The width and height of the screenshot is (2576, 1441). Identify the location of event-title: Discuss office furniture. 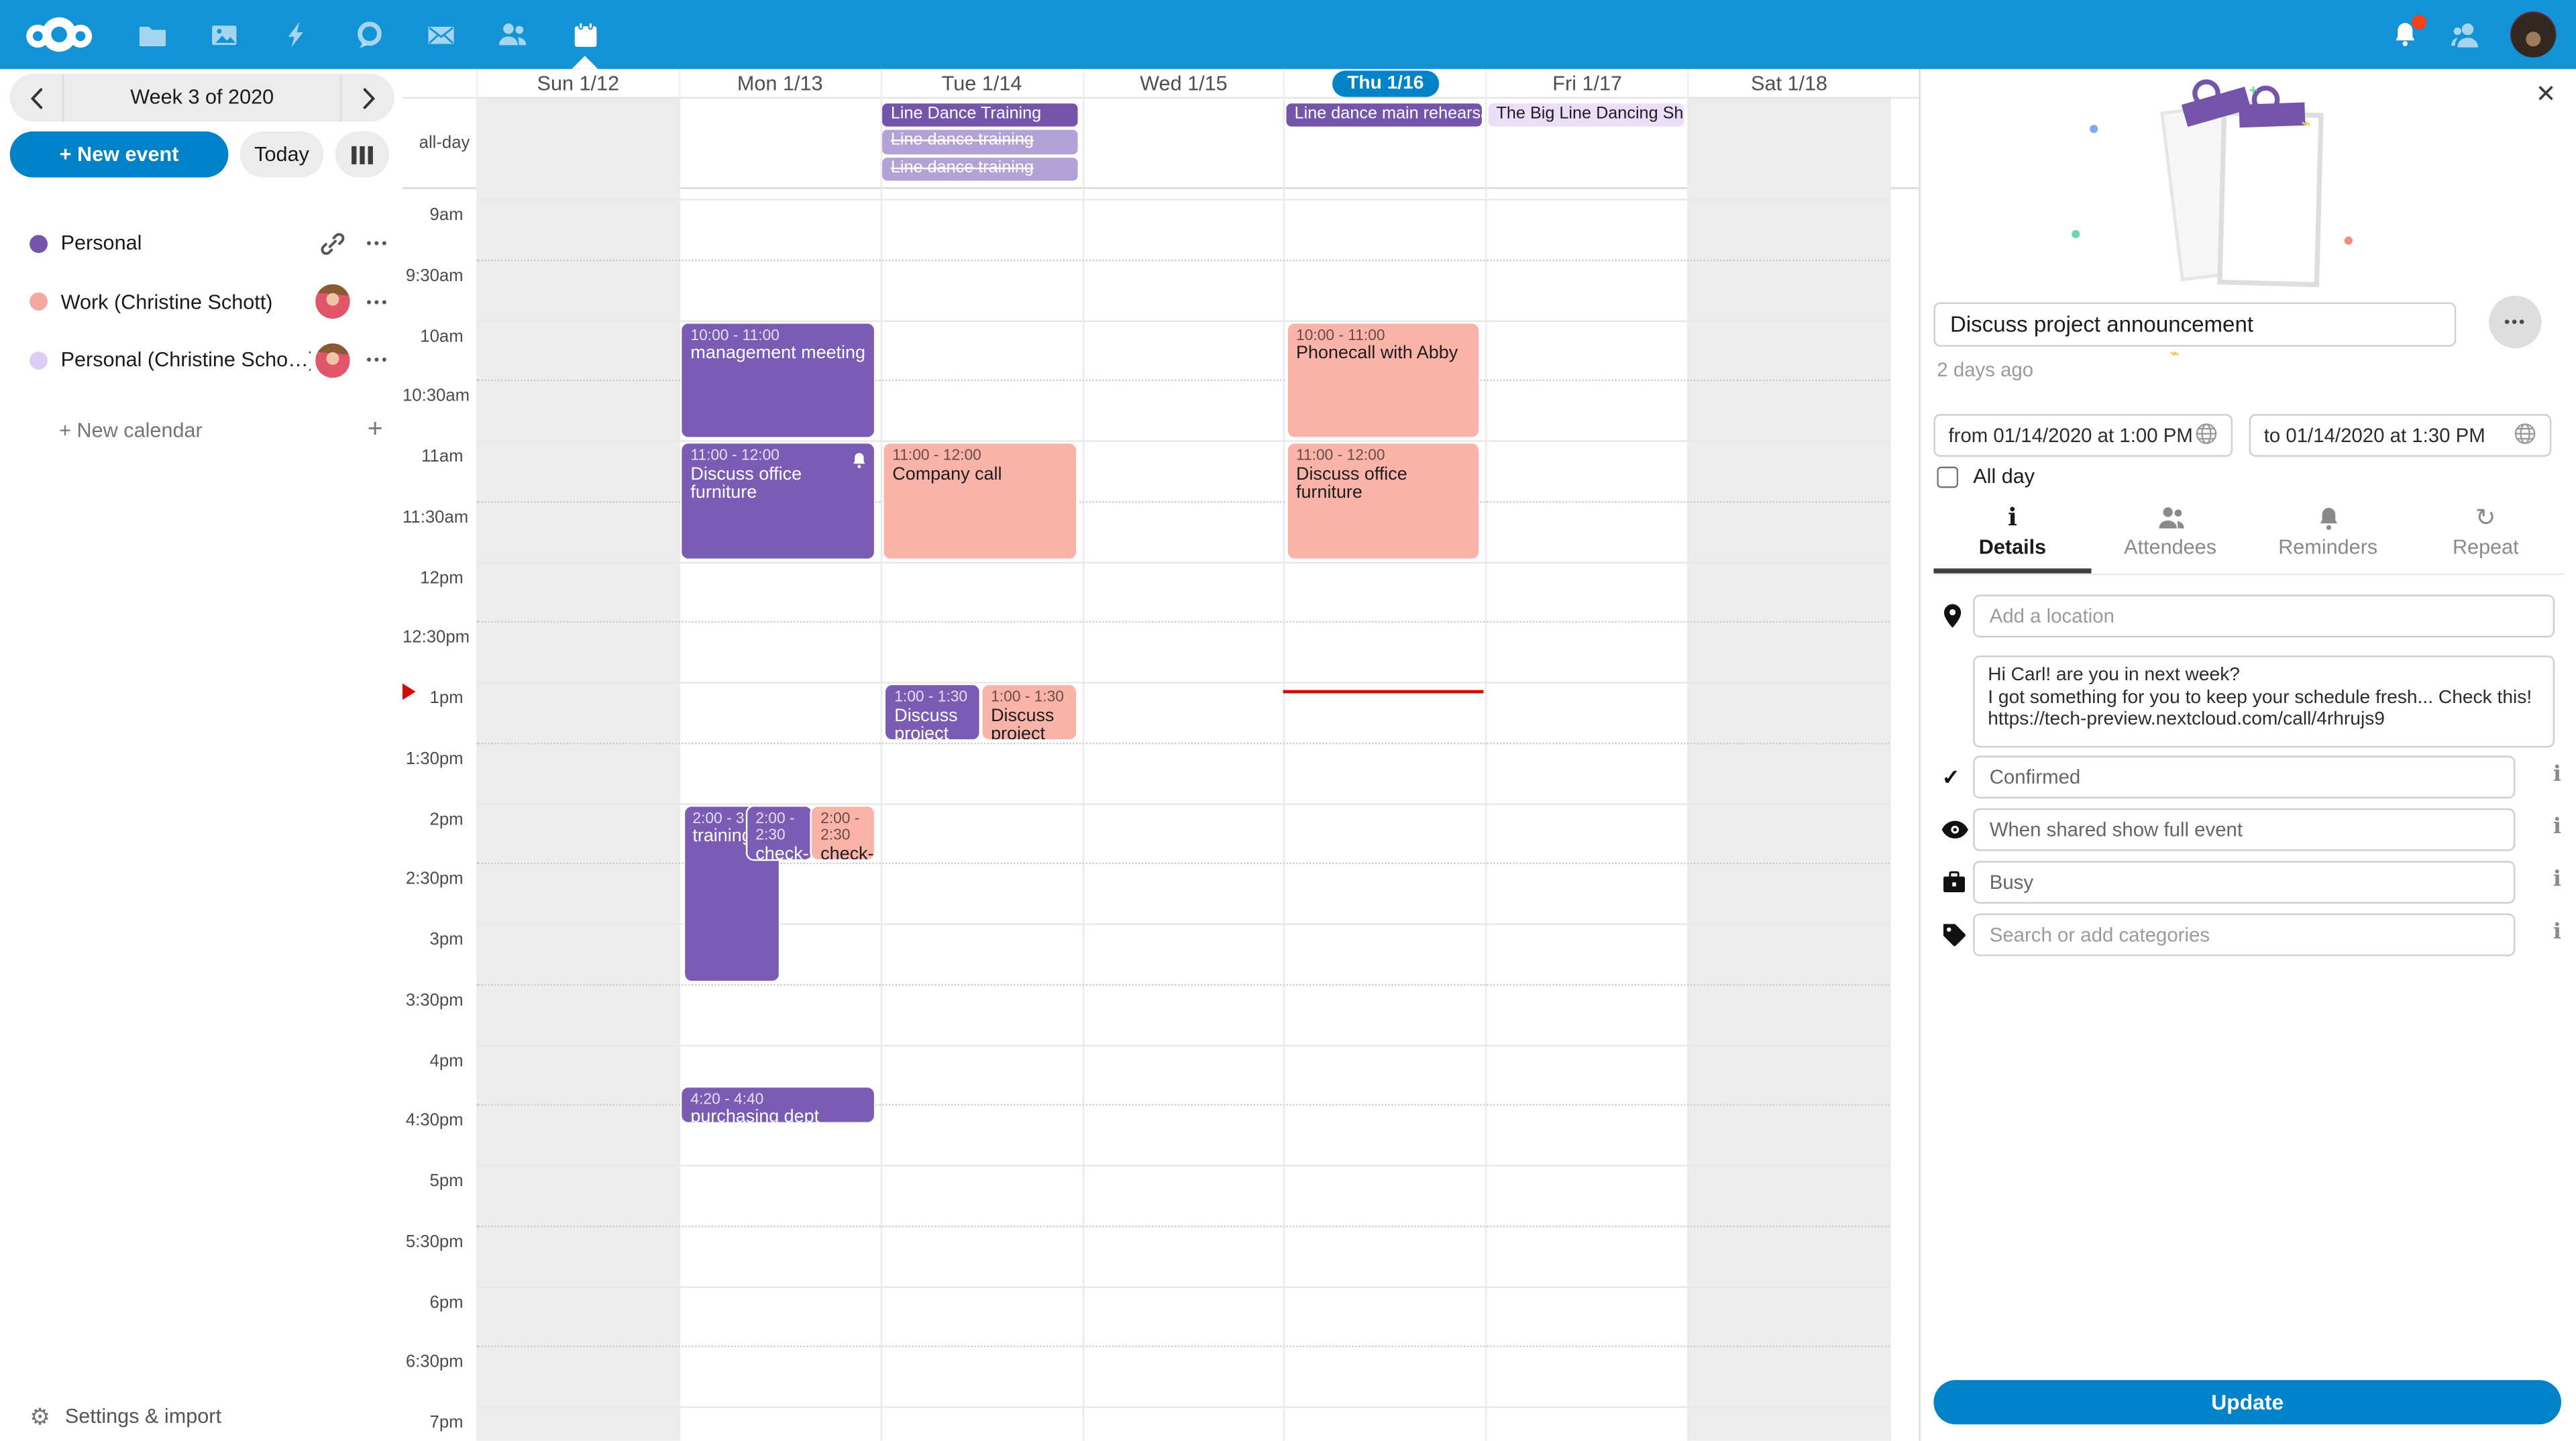
(1351, 483).